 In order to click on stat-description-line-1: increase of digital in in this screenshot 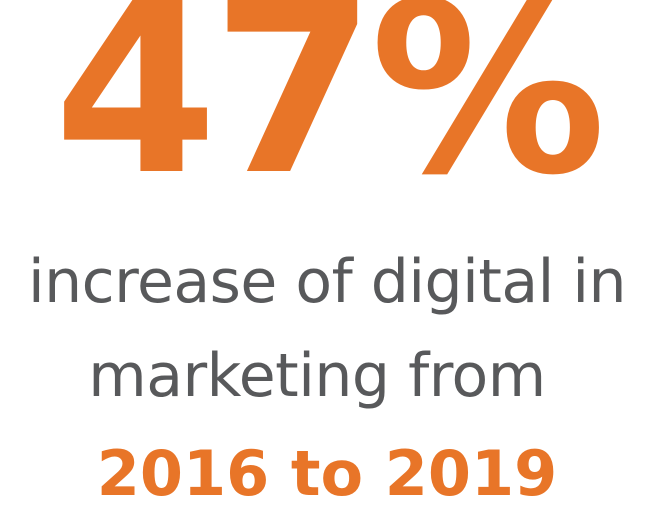, I will do `click(327, 282)`.